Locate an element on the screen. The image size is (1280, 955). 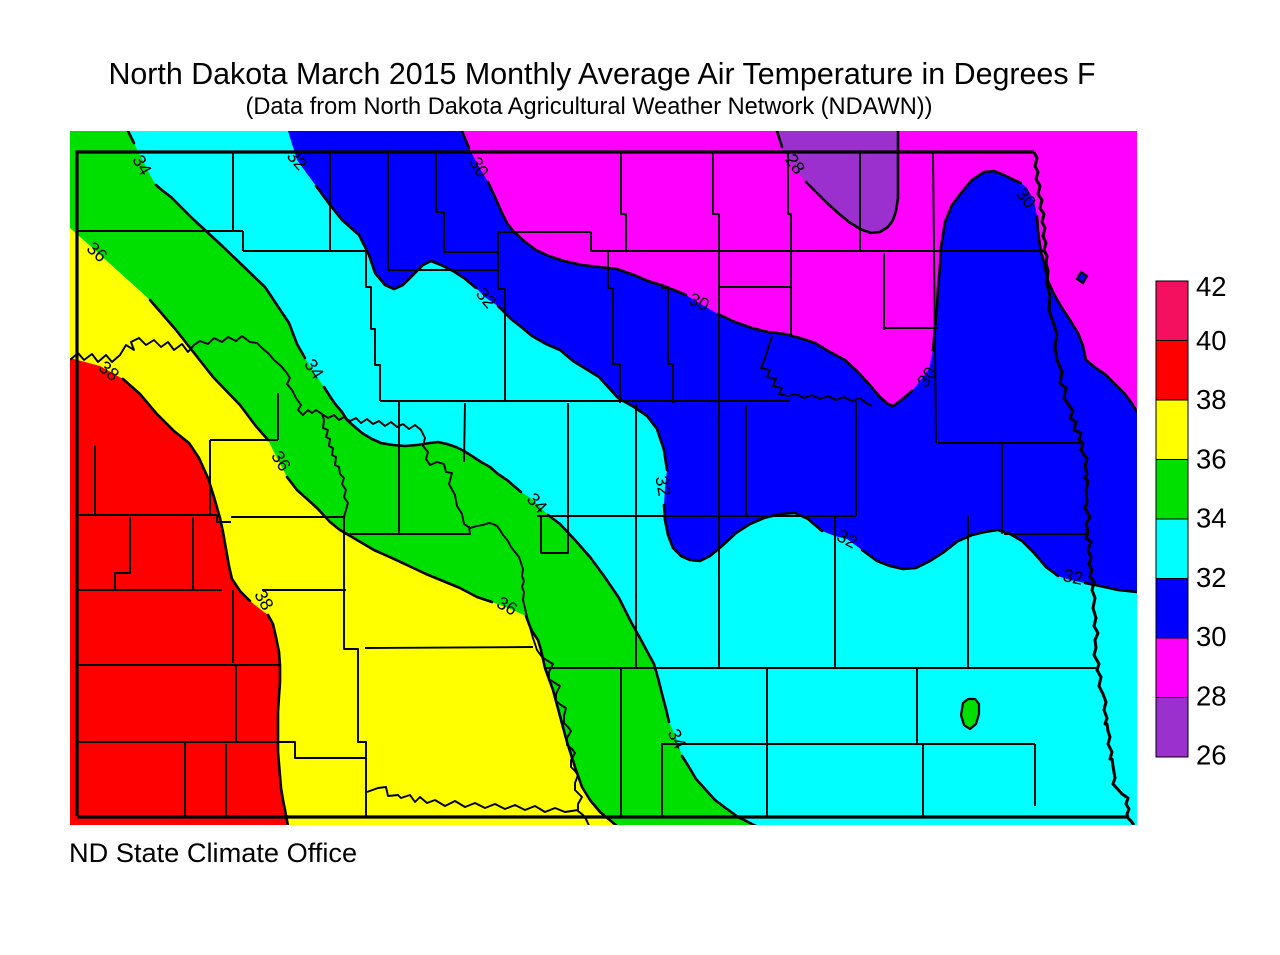
svg-text: 28 is located at coordinates (1211, 695).